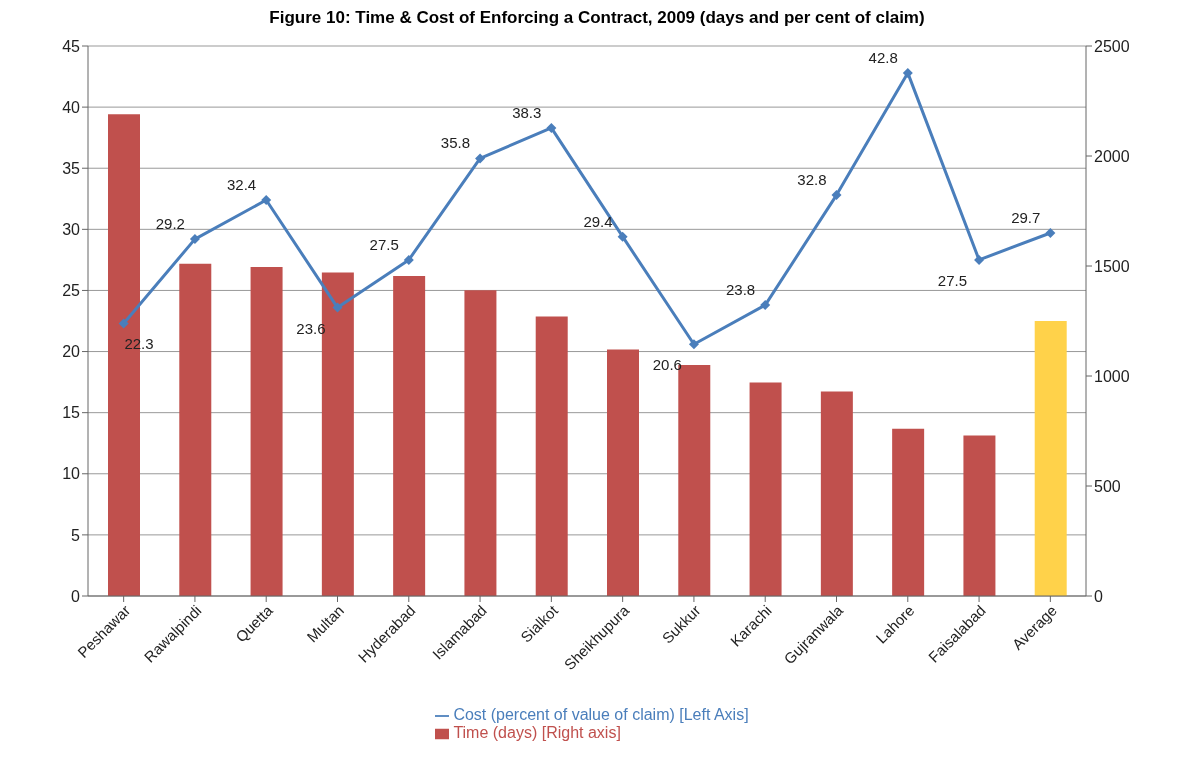 Image resolution: width=1194 pixels, height=769 pixels. What do you see at coordinates (883, 57) in the screenshot?
I see `data-label: 42.8` at bounding box center [883, 57].